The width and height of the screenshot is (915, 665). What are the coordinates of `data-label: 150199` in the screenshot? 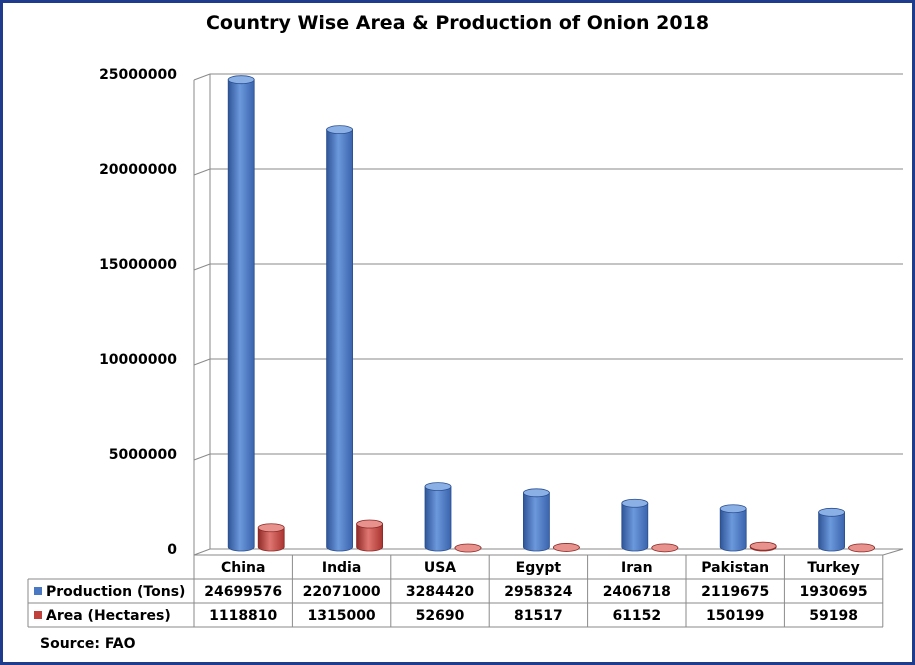 It's located at (735, 616).